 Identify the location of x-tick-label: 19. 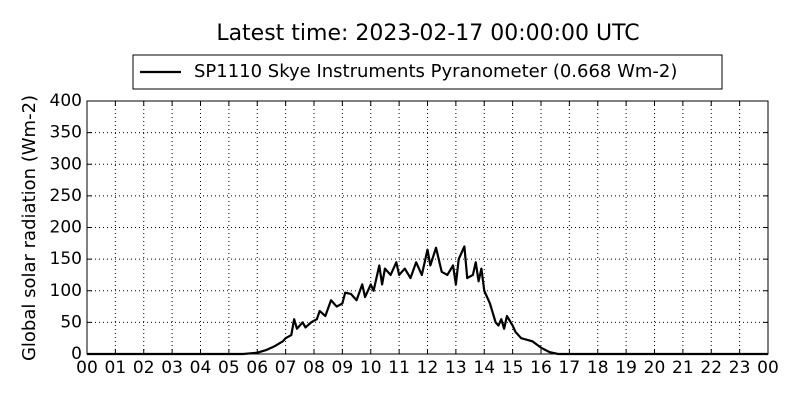
(626, 368).